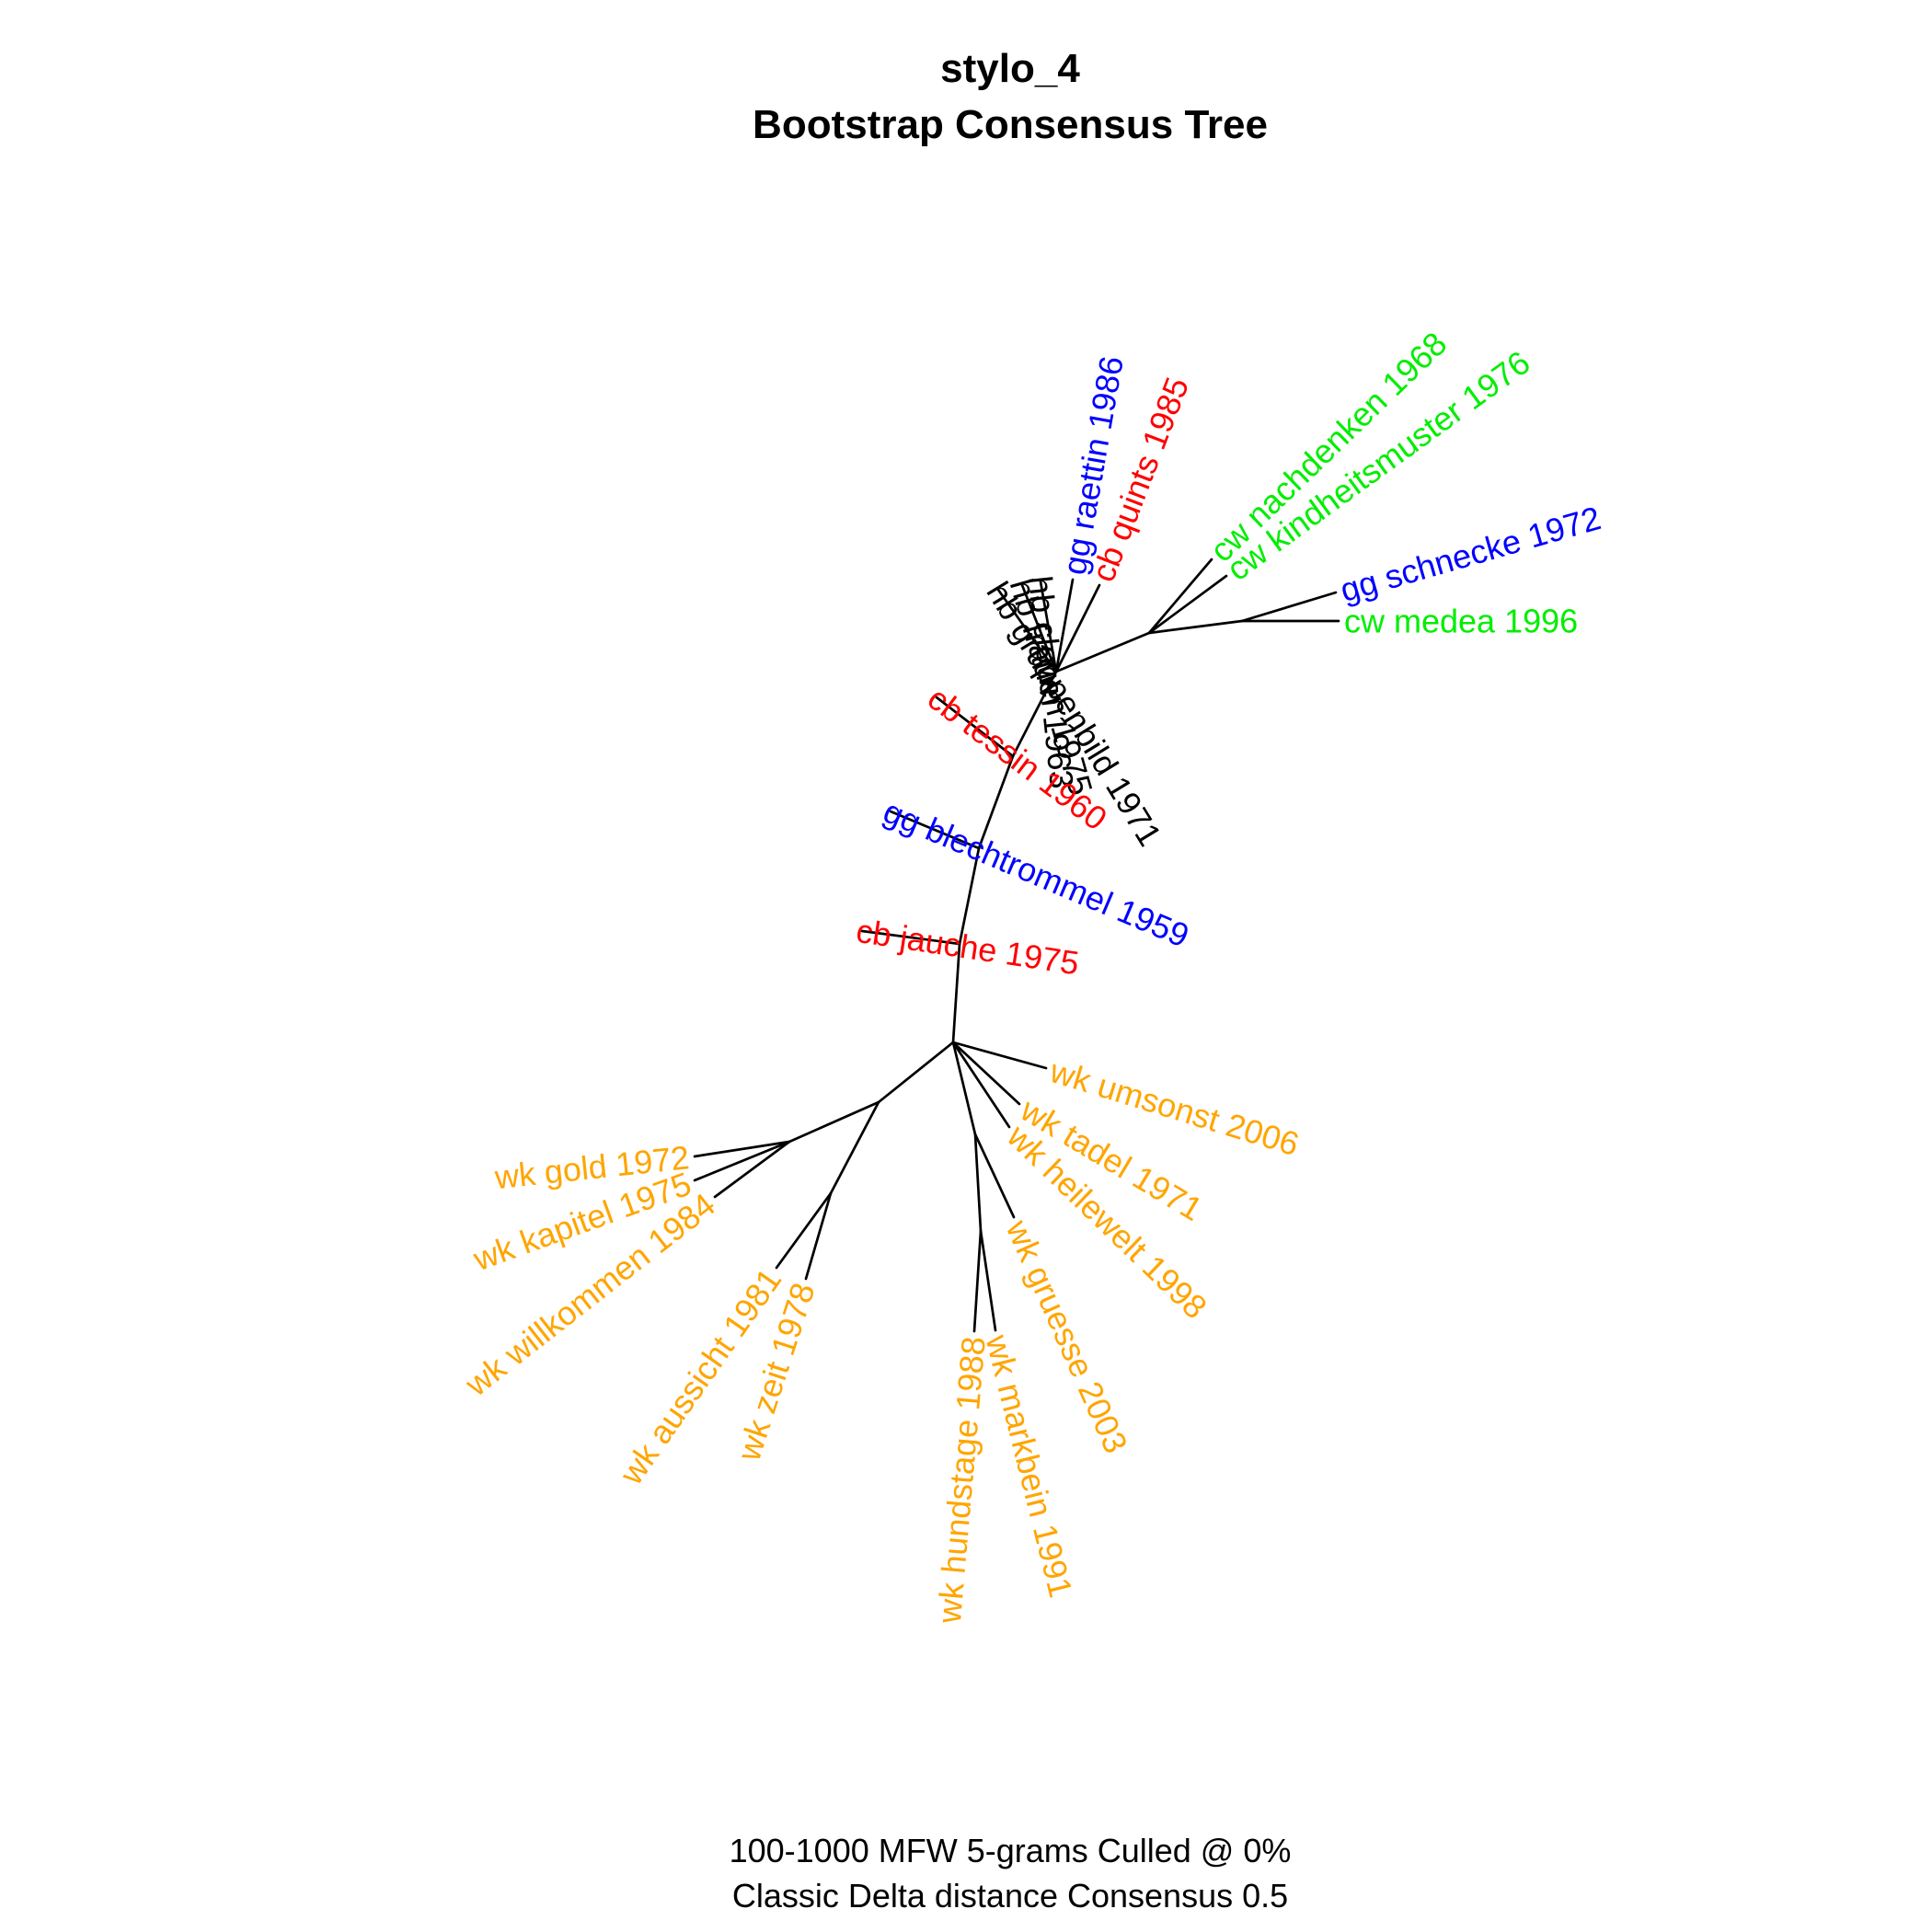 The image size is (1932, 1932). I want to click on leaf-label-cw-medea: cw medea 1996, so click(1461, 621).